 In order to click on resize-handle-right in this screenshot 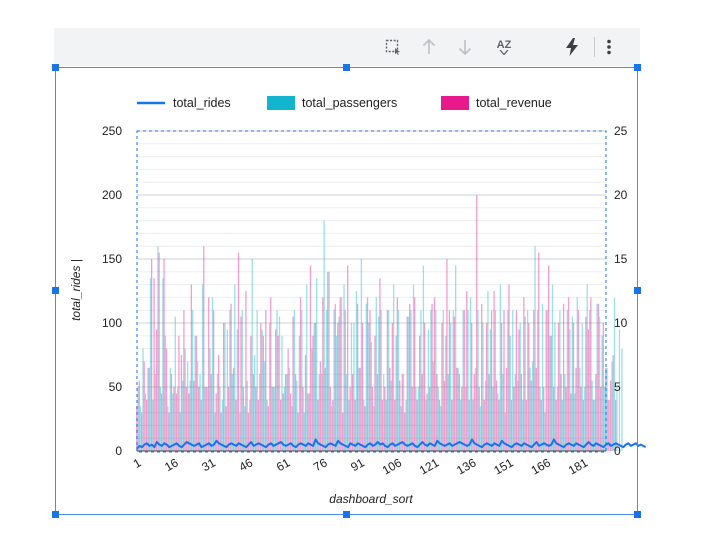, I will do `click(637, 290)`.